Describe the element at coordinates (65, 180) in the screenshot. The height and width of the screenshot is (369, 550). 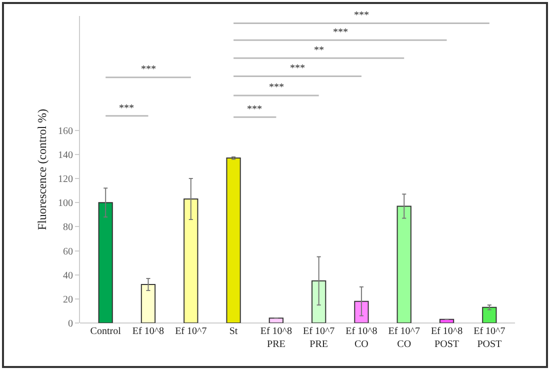
I see `y-tick-label: 120` at that location.